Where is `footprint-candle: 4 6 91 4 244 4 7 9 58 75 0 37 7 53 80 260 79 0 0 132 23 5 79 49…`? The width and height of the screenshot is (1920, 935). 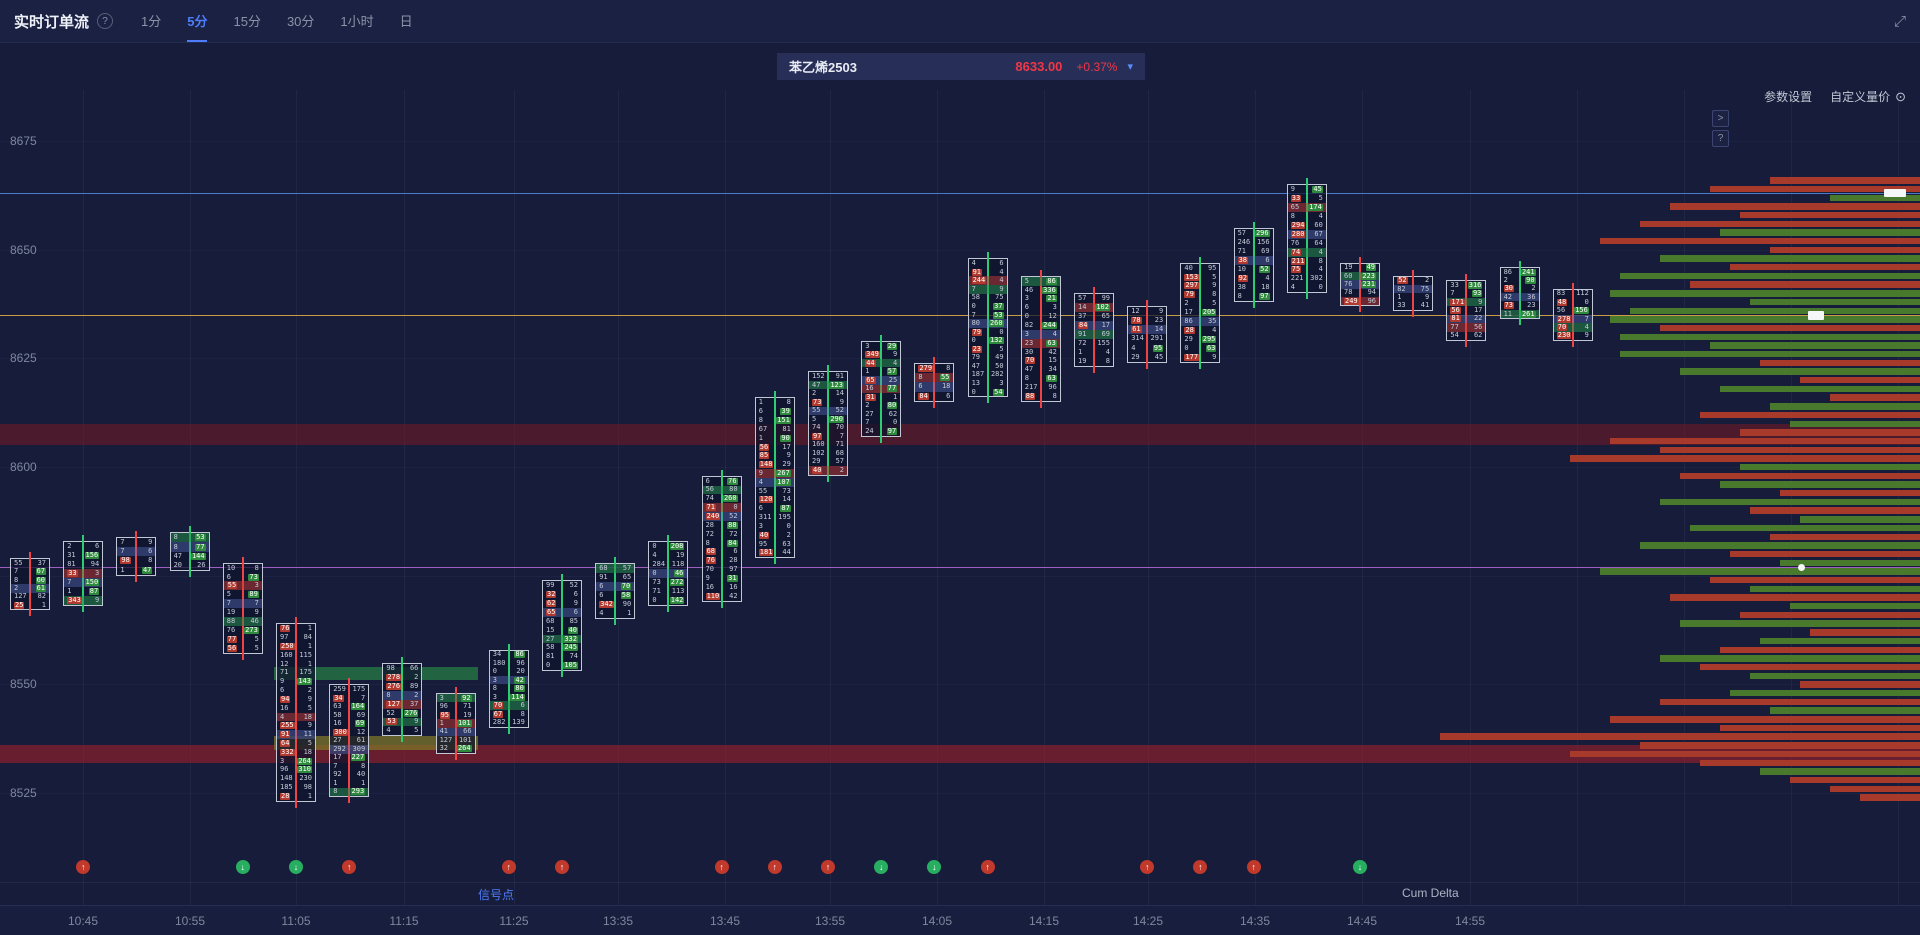
footprint-candle: 4 6 91 4 244 4 7 9 58 75 0 37 7 53 80 260 79 0 0 132 23 5 79 49… is located at coordinates (987, 328).